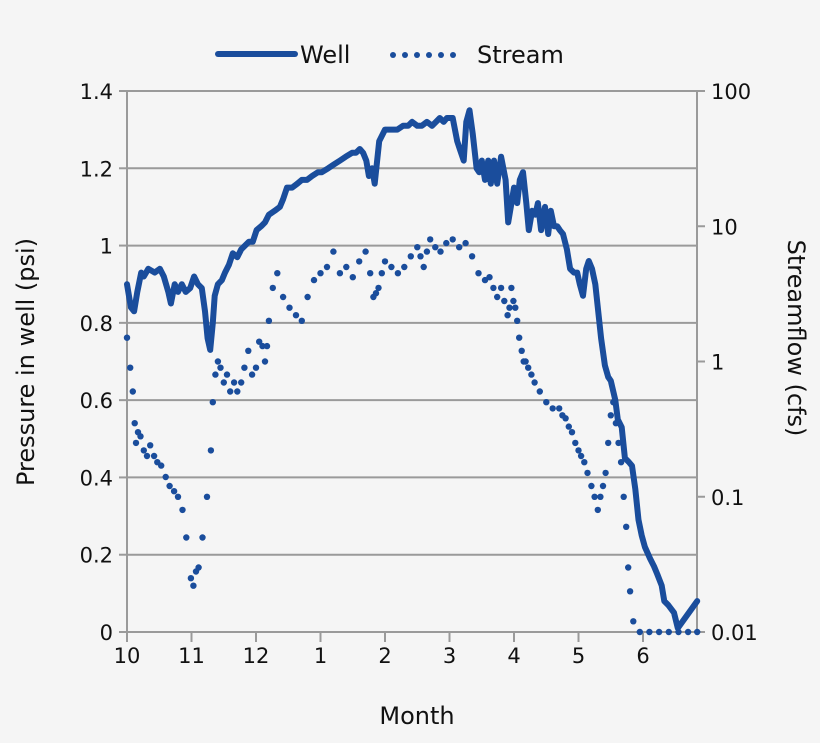  What do you see at coordinates (320, 656) in the screenshot?
I see `x-tick-label: 1` at bounding box center [320, 656].